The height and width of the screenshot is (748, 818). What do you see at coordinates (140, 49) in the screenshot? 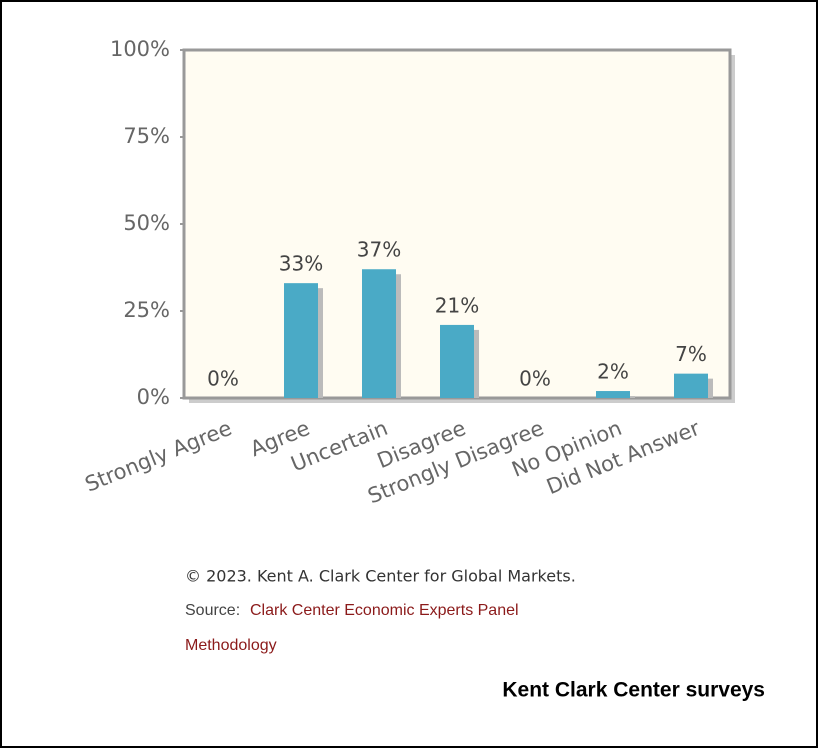
I see `y-tick-label: 100%` at bounding box center [140, 49].